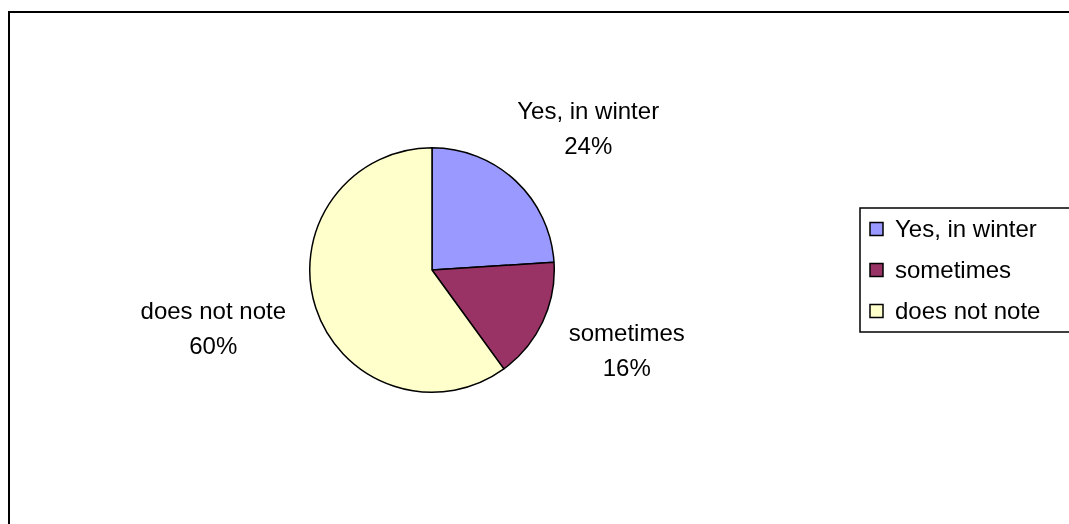 This screenshot has width=1069, height=524. Describe the element at coordinates (968, 310) in the screenshot. I see `legend-label: does not note` at that location.